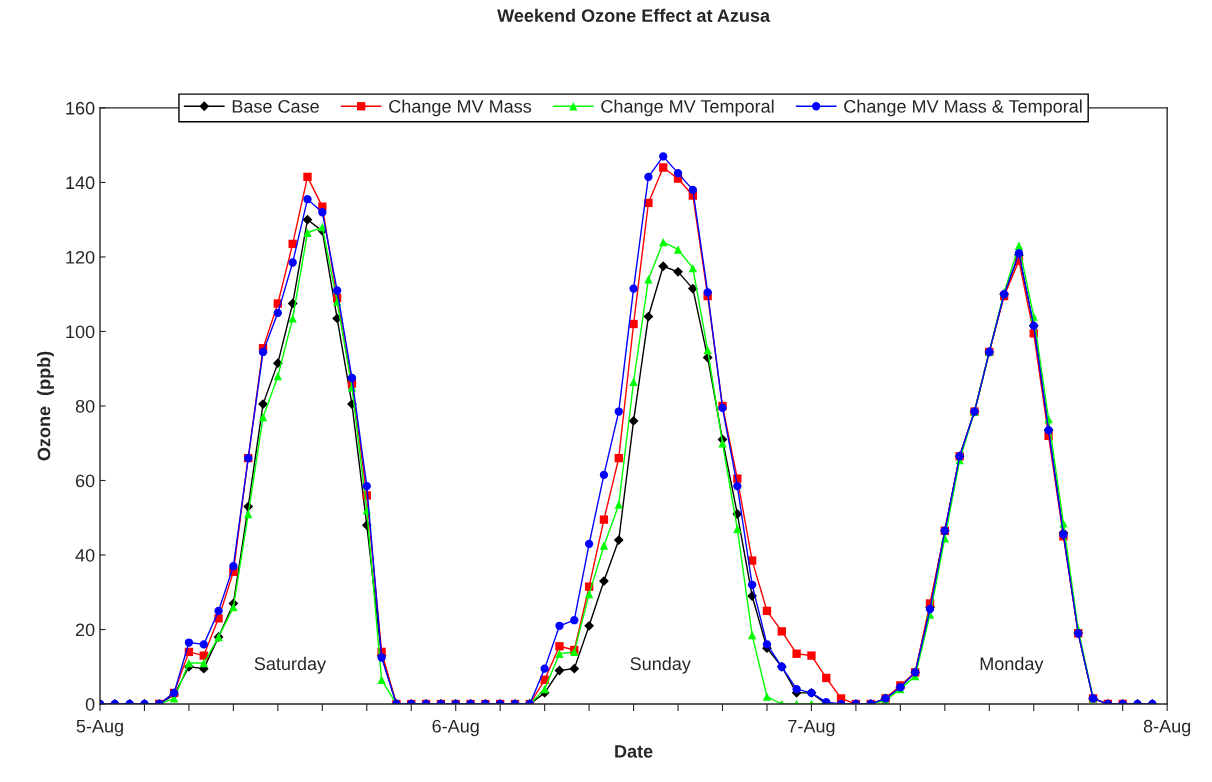 This screenshot has height=782, width=1212. Describe the element at coordinates (80, 332) in the screenshot. I see `y-tick-label: 100` at that location.